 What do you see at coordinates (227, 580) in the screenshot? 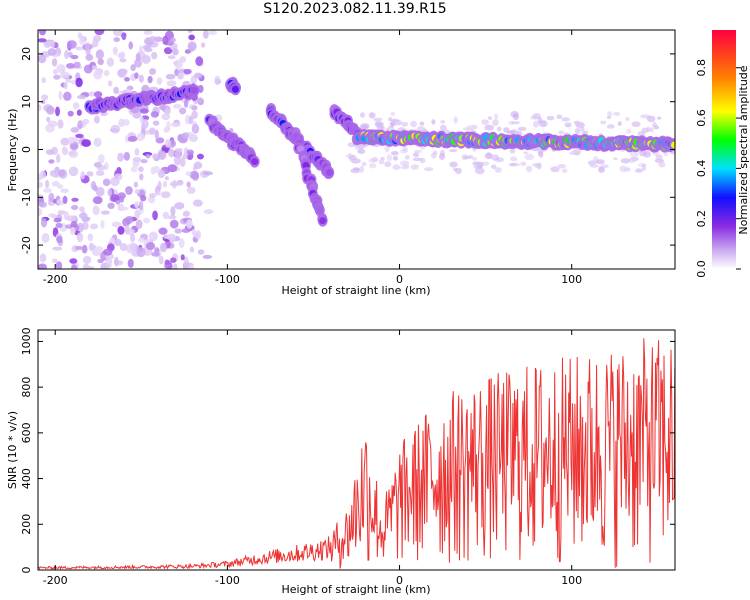
I see `x-tick-label: -100` at bounding box center [227, 580].